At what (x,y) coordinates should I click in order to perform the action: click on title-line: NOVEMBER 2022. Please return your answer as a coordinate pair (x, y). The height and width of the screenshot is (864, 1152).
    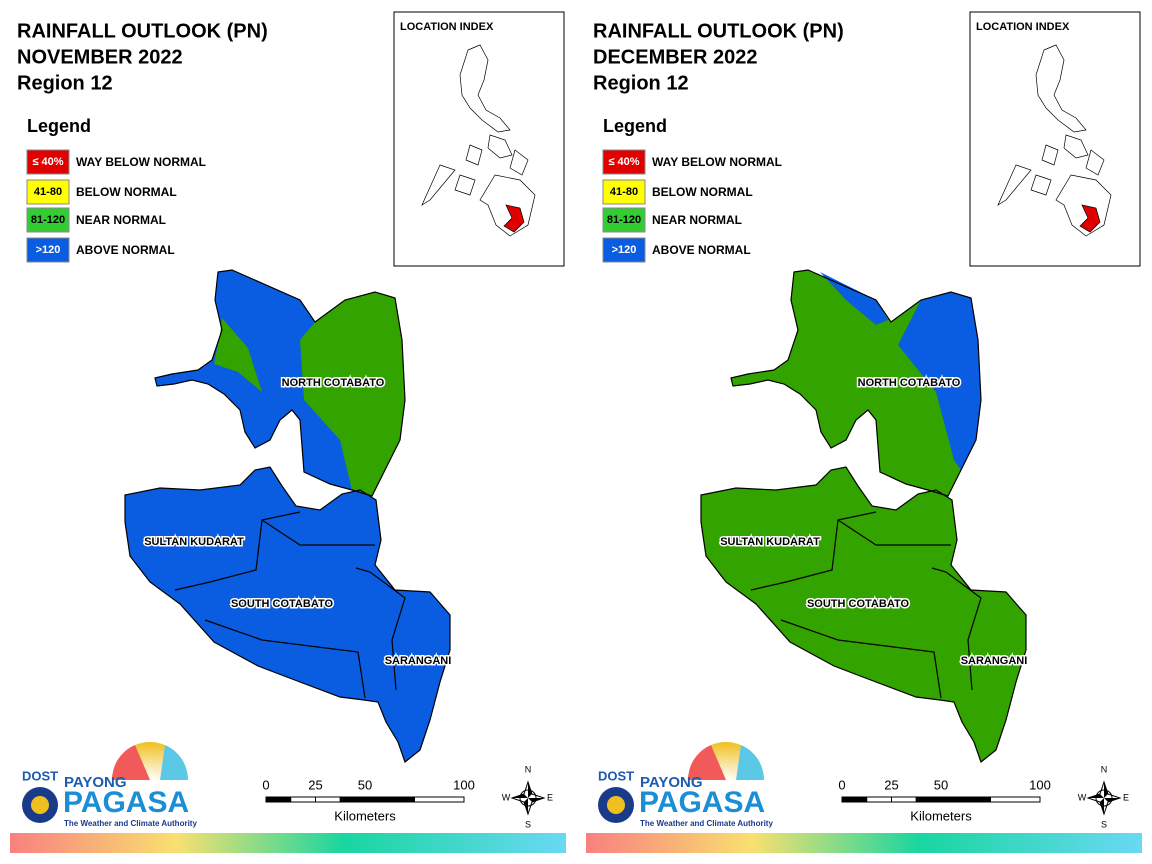
    Looking at the image, I should click on (100, 57).